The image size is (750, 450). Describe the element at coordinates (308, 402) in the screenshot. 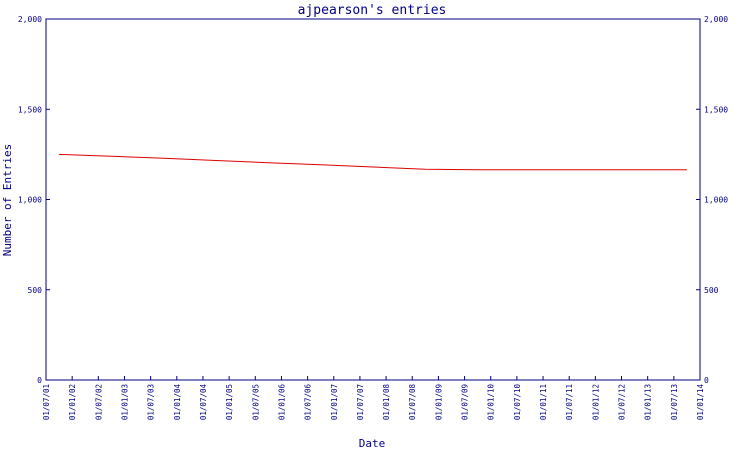

I see `x-tick-label: 01/07/06` at that location.